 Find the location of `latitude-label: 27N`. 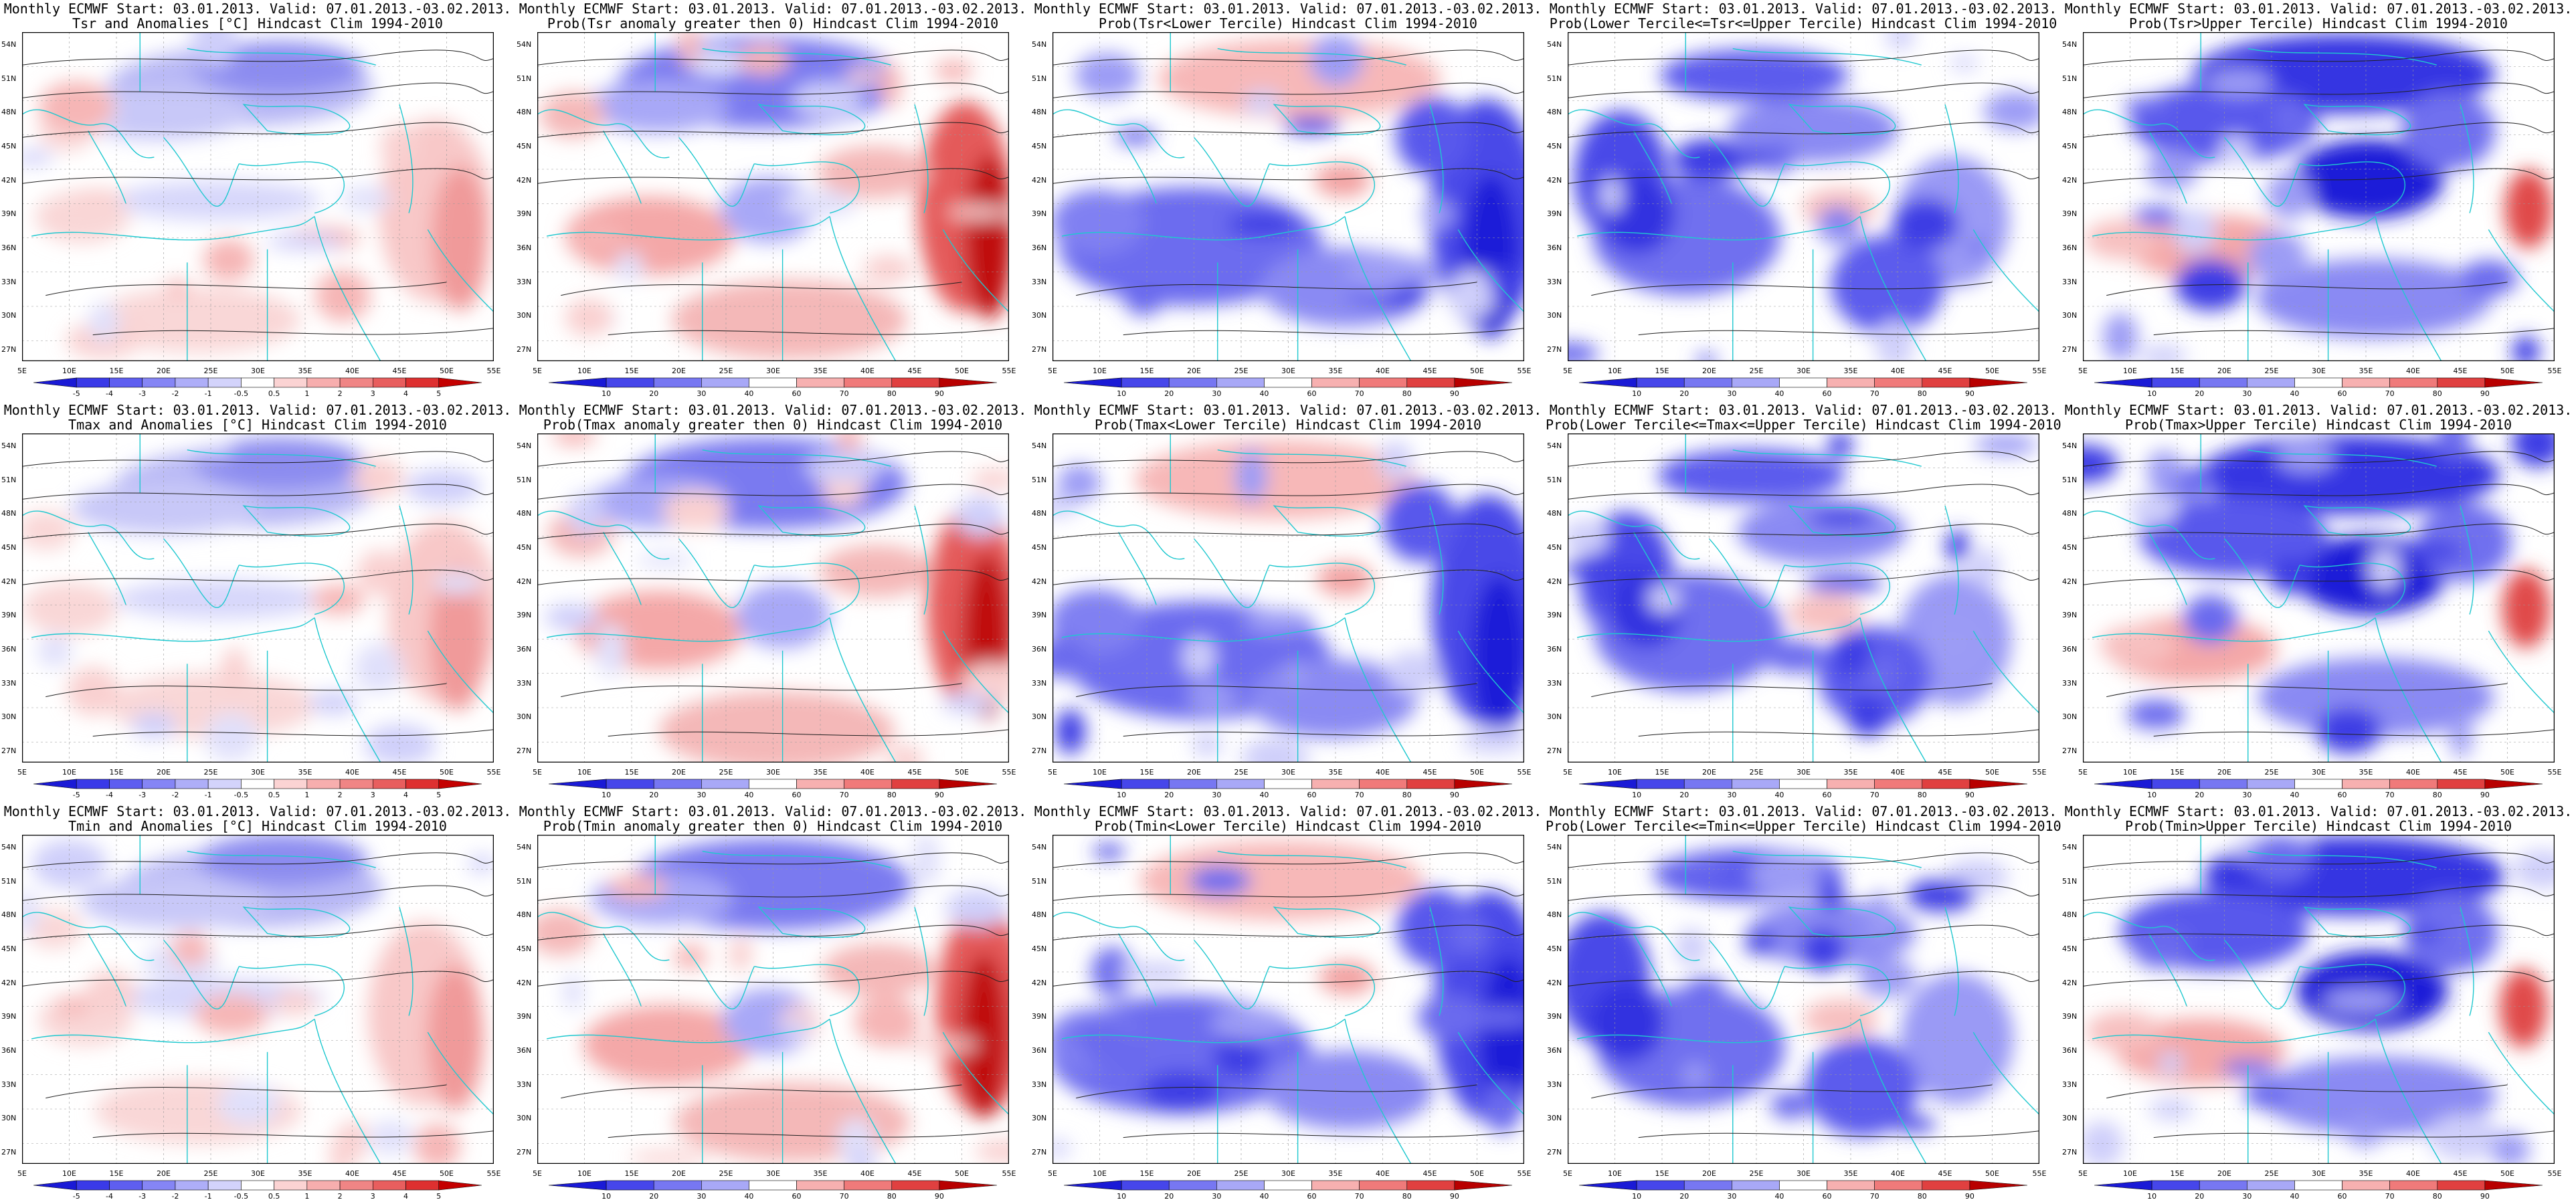

latitude-label: 27N is located at coordinates (9, 1152).